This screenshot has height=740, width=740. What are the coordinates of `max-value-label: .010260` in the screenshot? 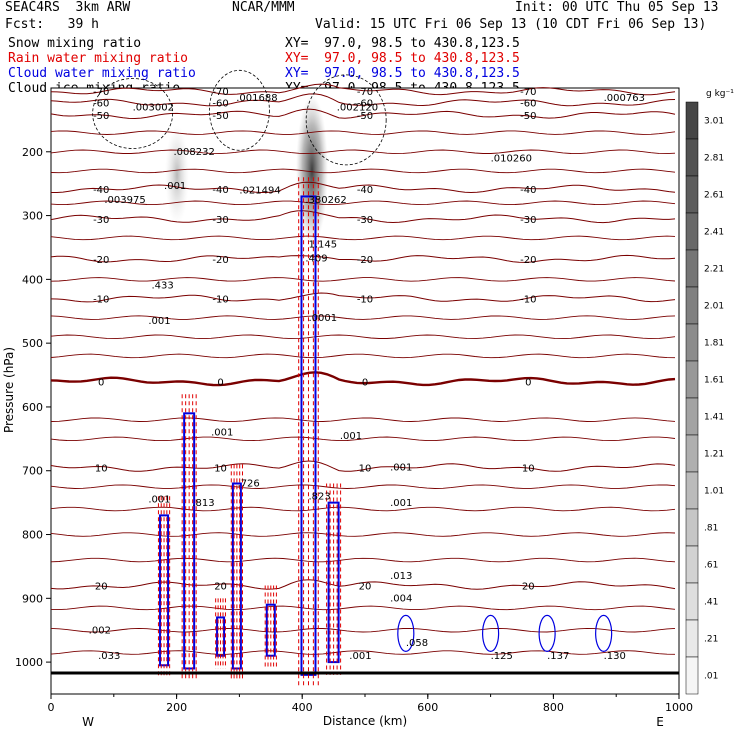 It's located at (511, 158).